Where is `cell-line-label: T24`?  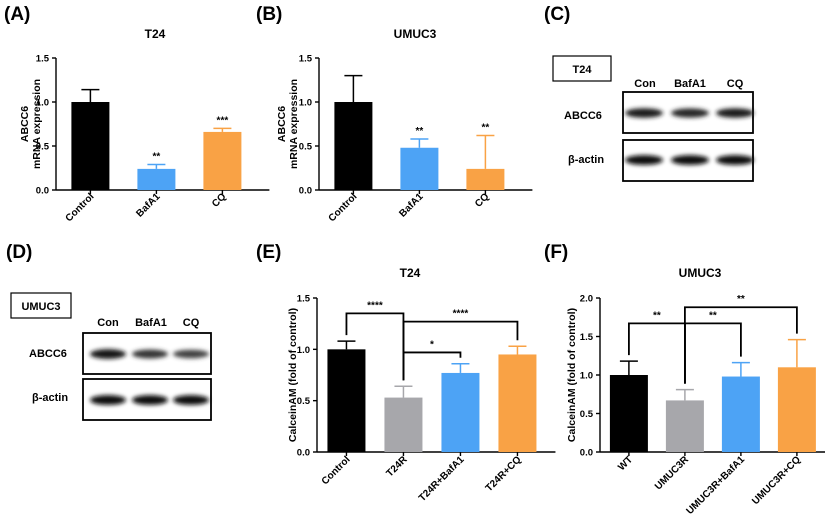
cell-line-label: T24 is located at coordinates (583, 70).